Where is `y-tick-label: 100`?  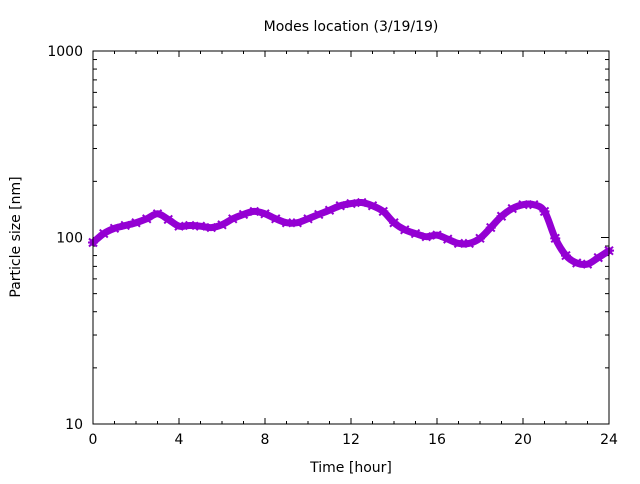
y-tick-label: 100 is located at coordinates (69, 239).